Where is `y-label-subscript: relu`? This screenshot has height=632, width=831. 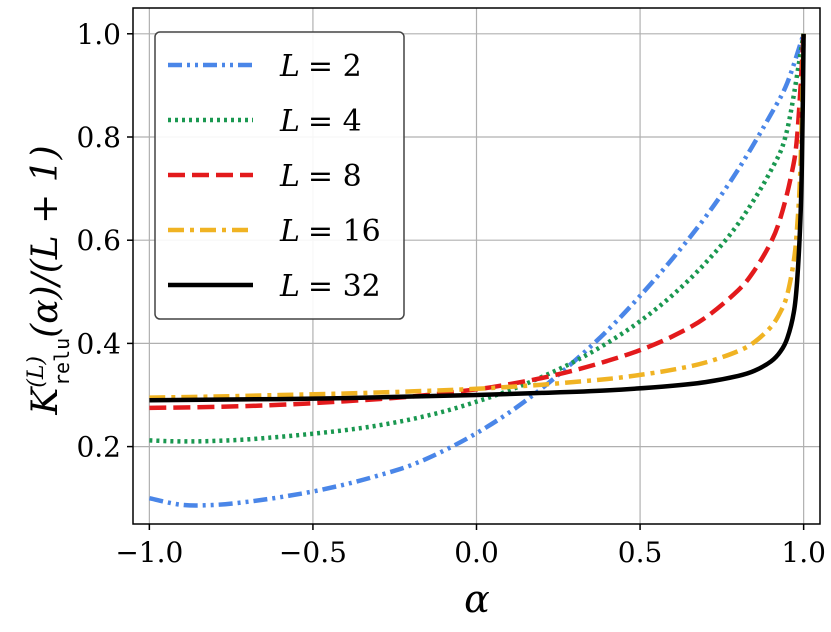
y-label-subscript: relu is located at coordinates (62, 362).